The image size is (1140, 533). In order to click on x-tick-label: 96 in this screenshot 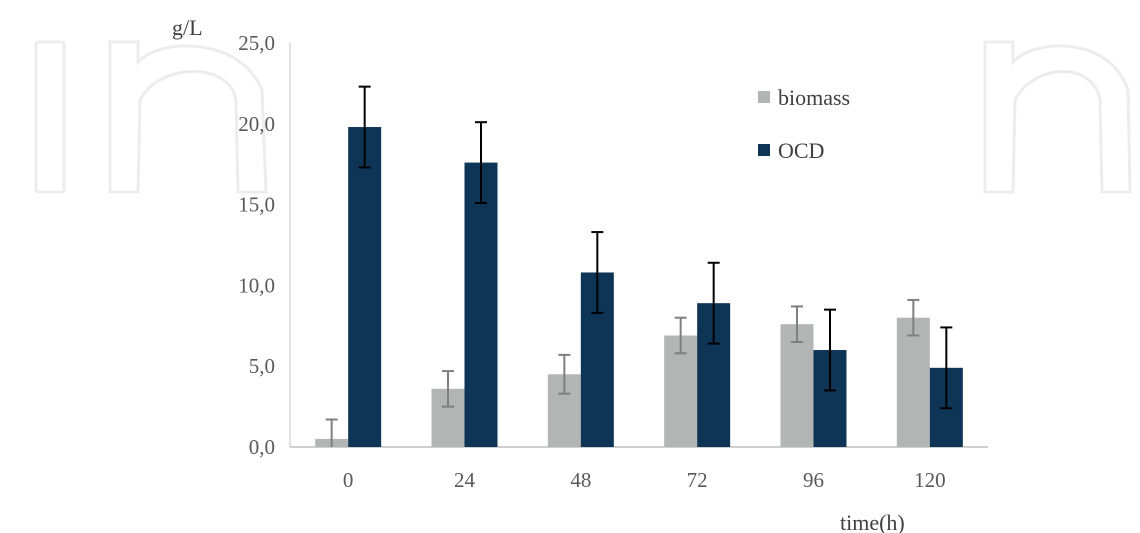, I will do `click(813, 480)`.